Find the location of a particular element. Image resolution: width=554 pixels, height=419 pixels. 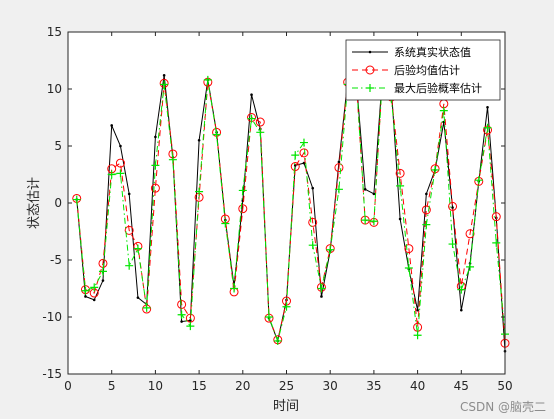

x-tick-label: 15 is located at coordinates (198, 386).